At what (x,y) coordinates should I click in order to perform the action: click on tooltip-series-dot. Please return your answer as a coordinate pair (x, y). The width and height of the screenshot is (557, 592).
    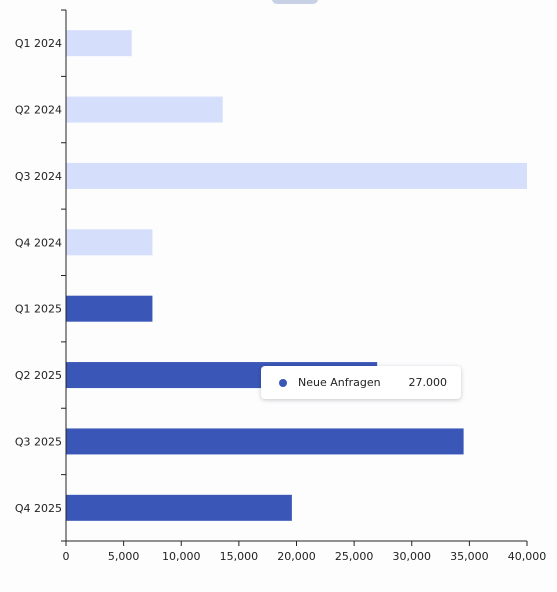
    Looking at the image, I should click on (283, 383).